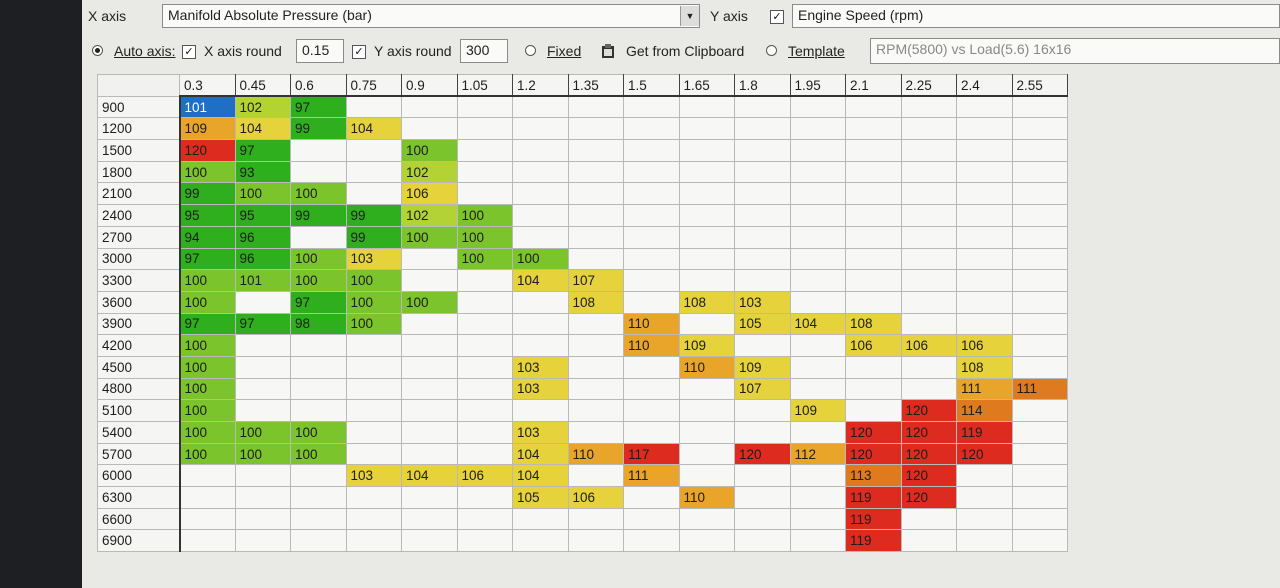  What do you see at coordinates (817, 86) in the screenshot?
I see `column-header: 1.95` at bounding box center [817, 86].